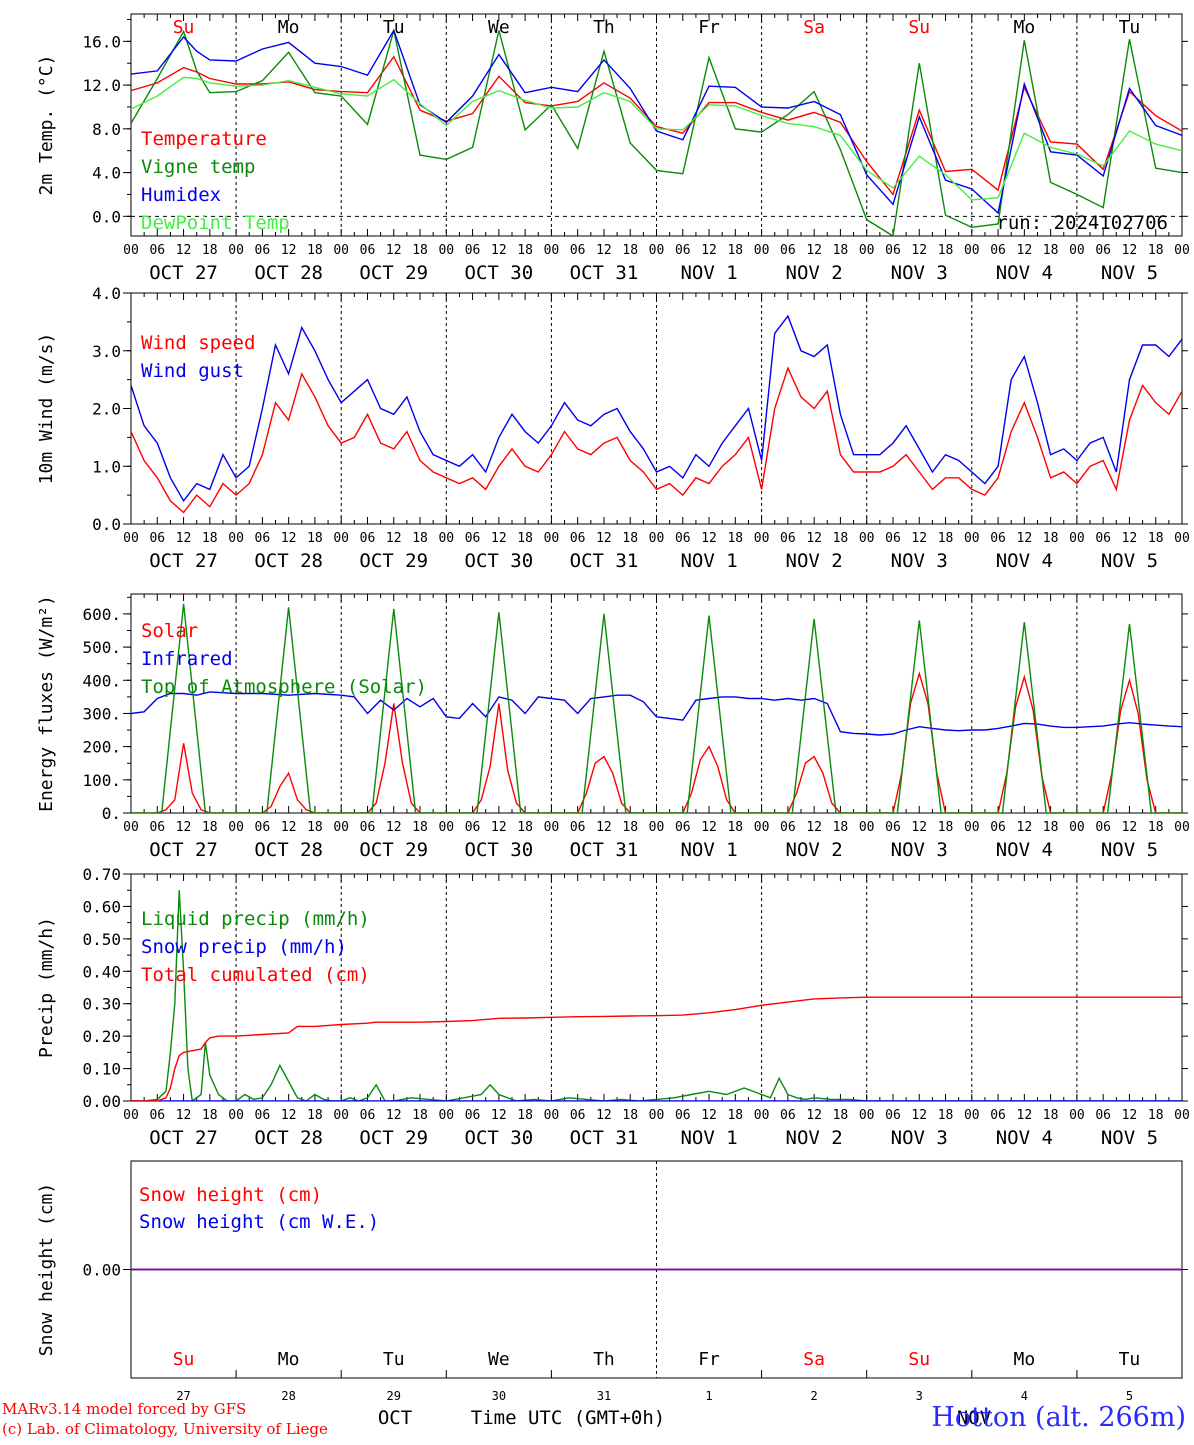 The image size is (1194, 1445). I want to click on station-label: Hotton (alt. 266m), so click(1058, 1417).